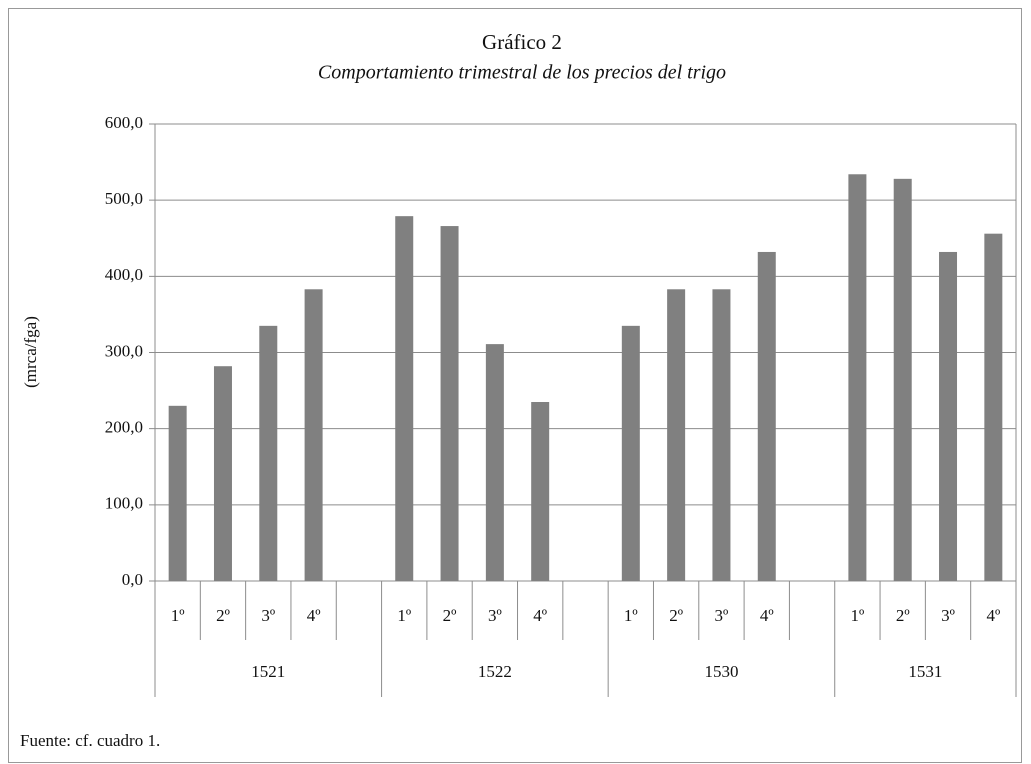  What do you see at coordinates (495, 671) in the screenshot?
I see `group-label: 1522` at bounding box center [495, 671].